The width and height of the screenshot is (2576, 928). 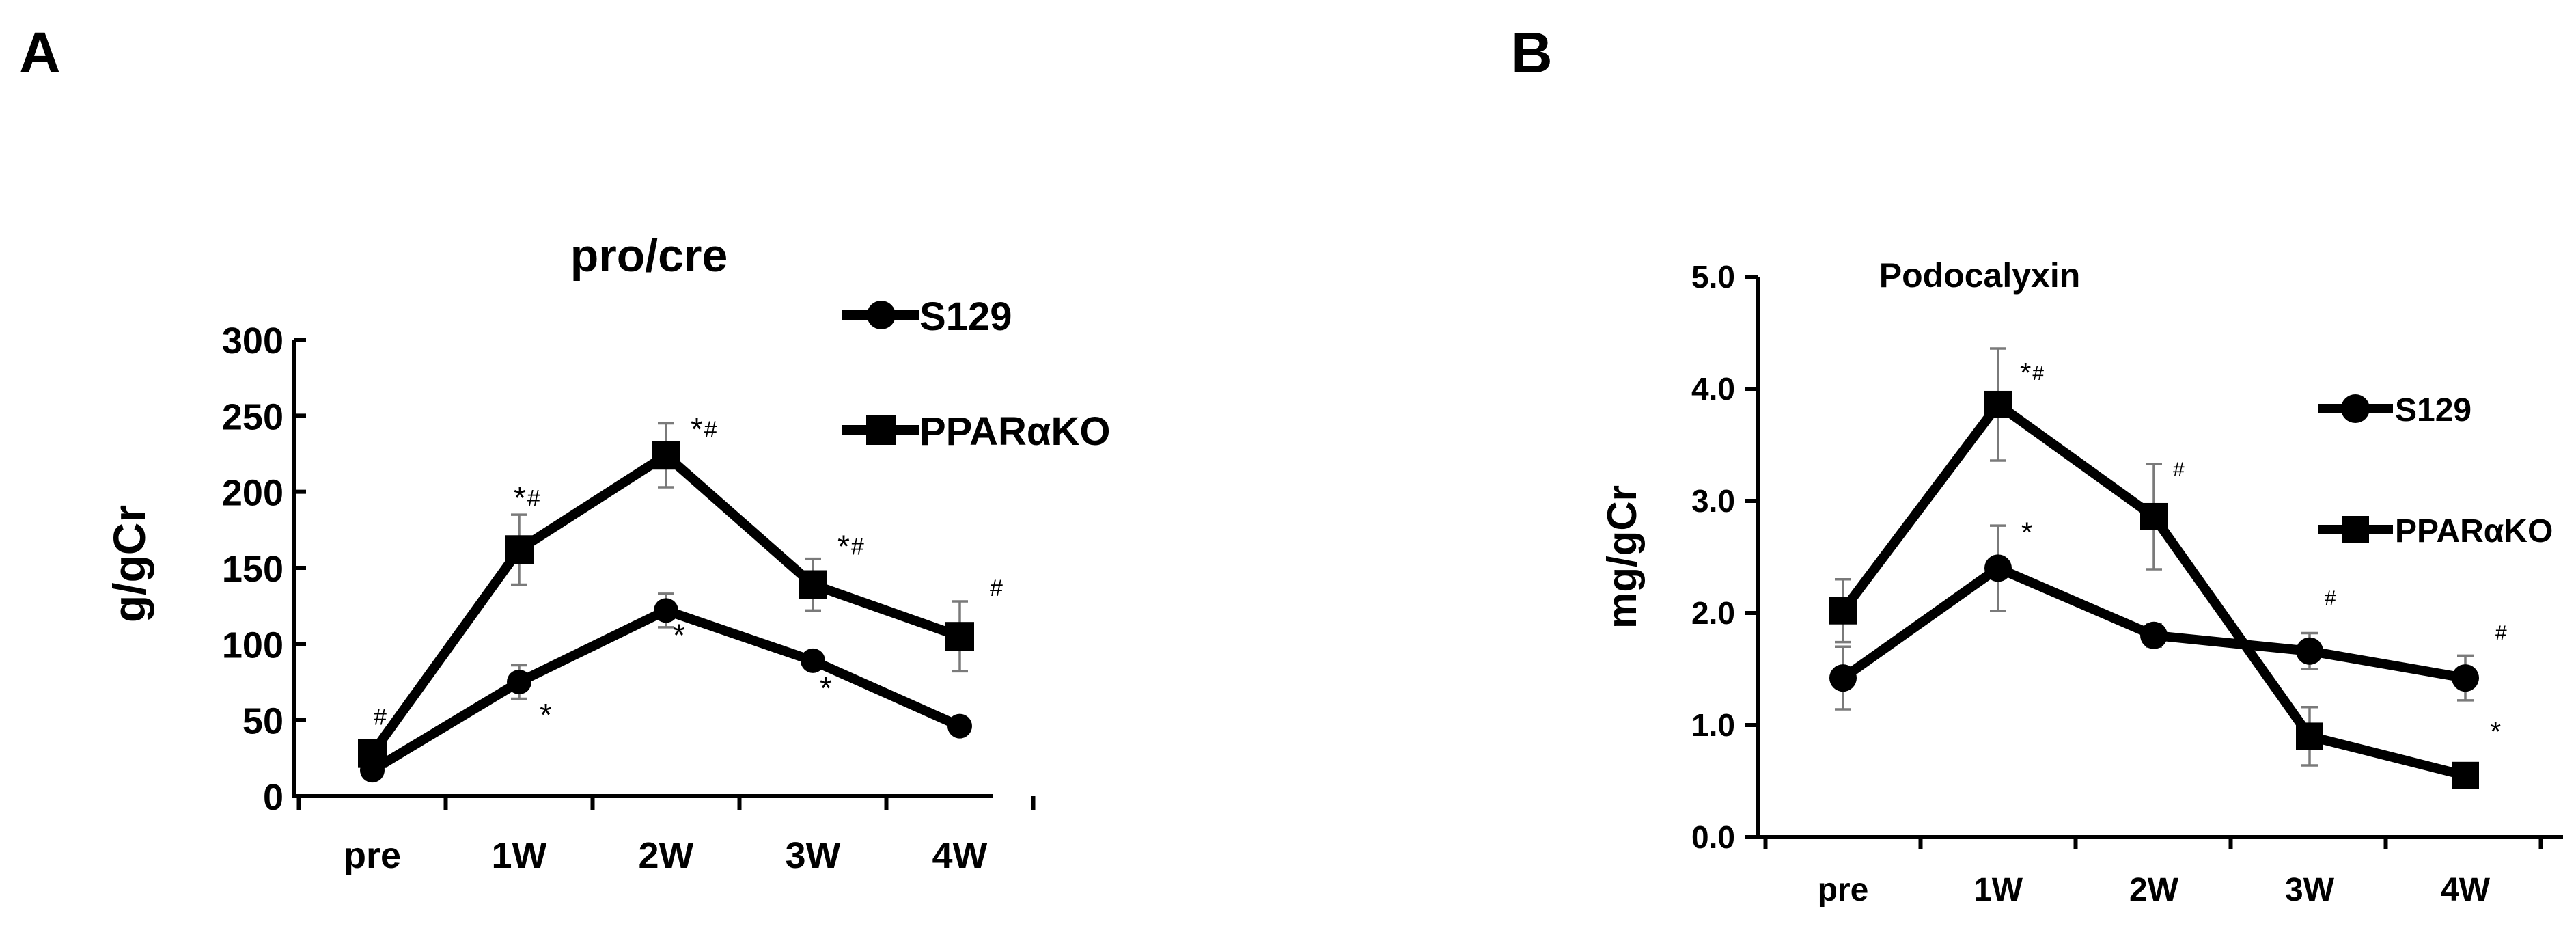 What do you see at coordinates (977, 375) in the screenshot?
I see `panel-a-legend: S129 PPARαKO` at bounding box center [977, 375].